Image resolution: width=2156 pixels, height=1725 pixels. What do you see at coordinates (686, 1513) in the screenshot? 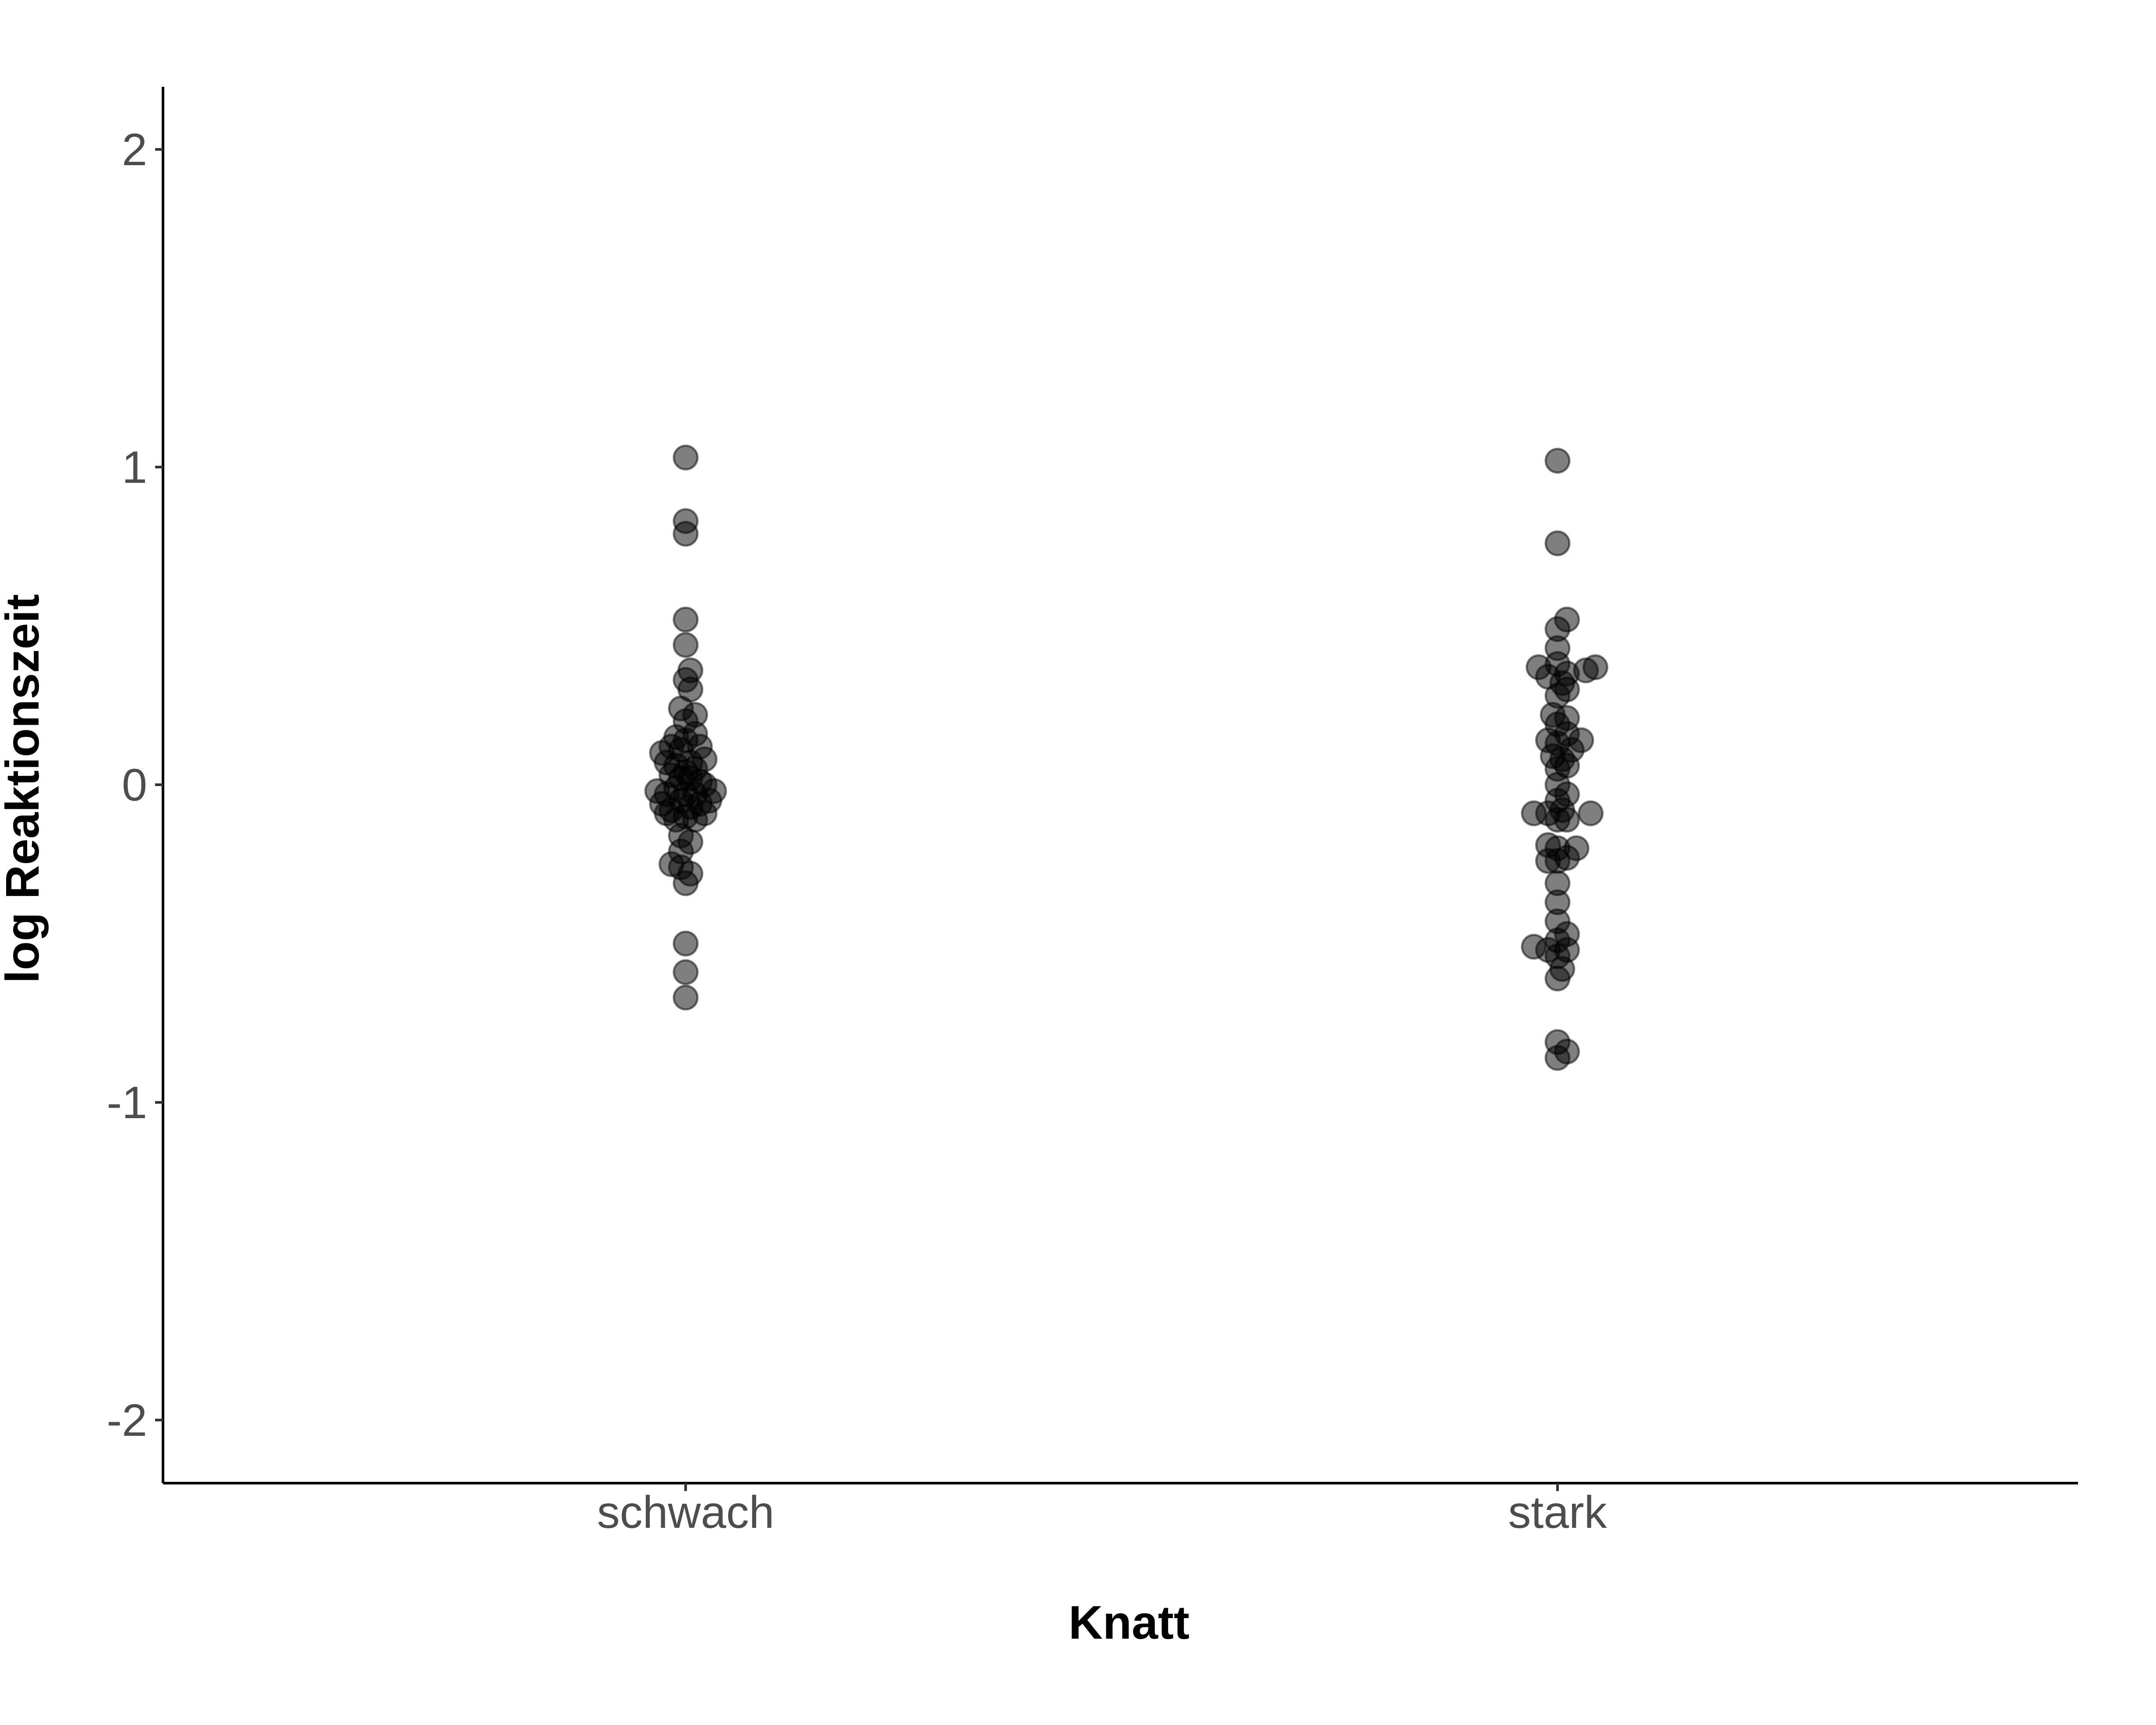
I see `x-tick-label: schwach` at bounding box center [686, 1513].